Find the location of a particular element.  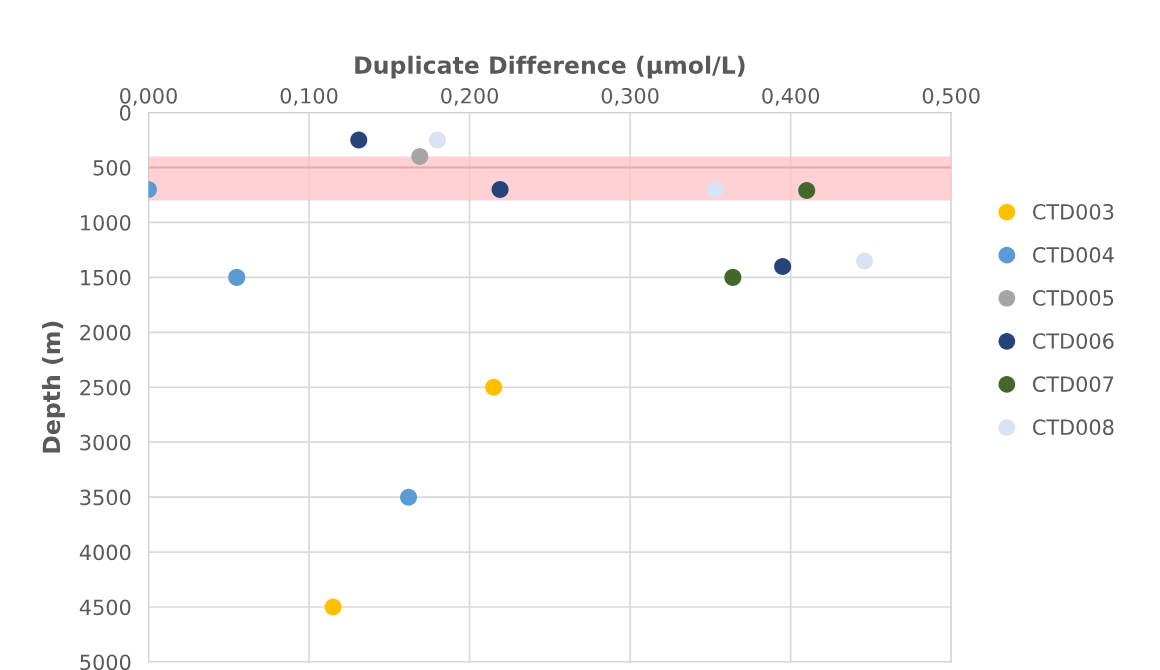

x-tick-label: 0,500 is located at coordinates (951, 96).